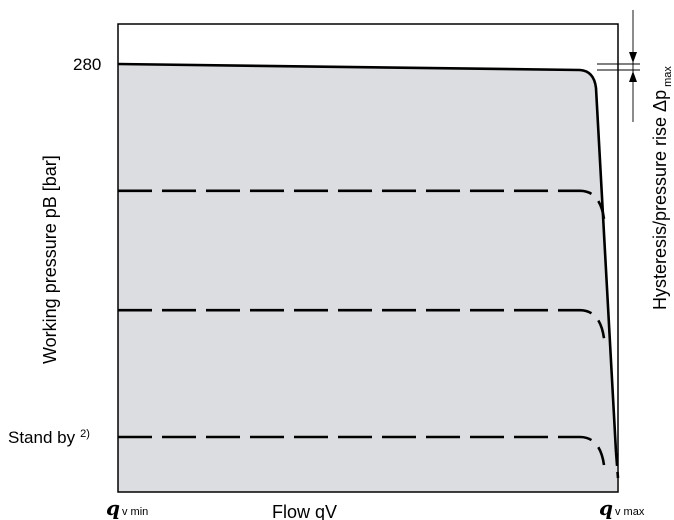 This screenshot has width=674, height=520. What do you see at coordinates (618, 66) in the screenshot?
I see `hysteresis-indicator` at bounding box center [618, 66].